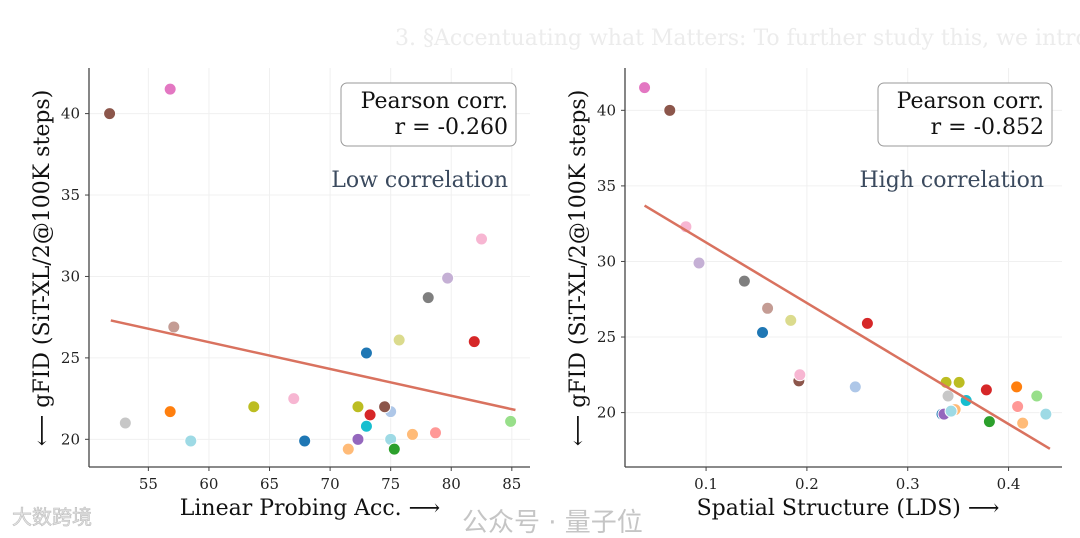  What do you see at coordinates (1009, 484) in the screenshot?
I see `x-tick-label: 0.4` at bounding box center [1009, 484].